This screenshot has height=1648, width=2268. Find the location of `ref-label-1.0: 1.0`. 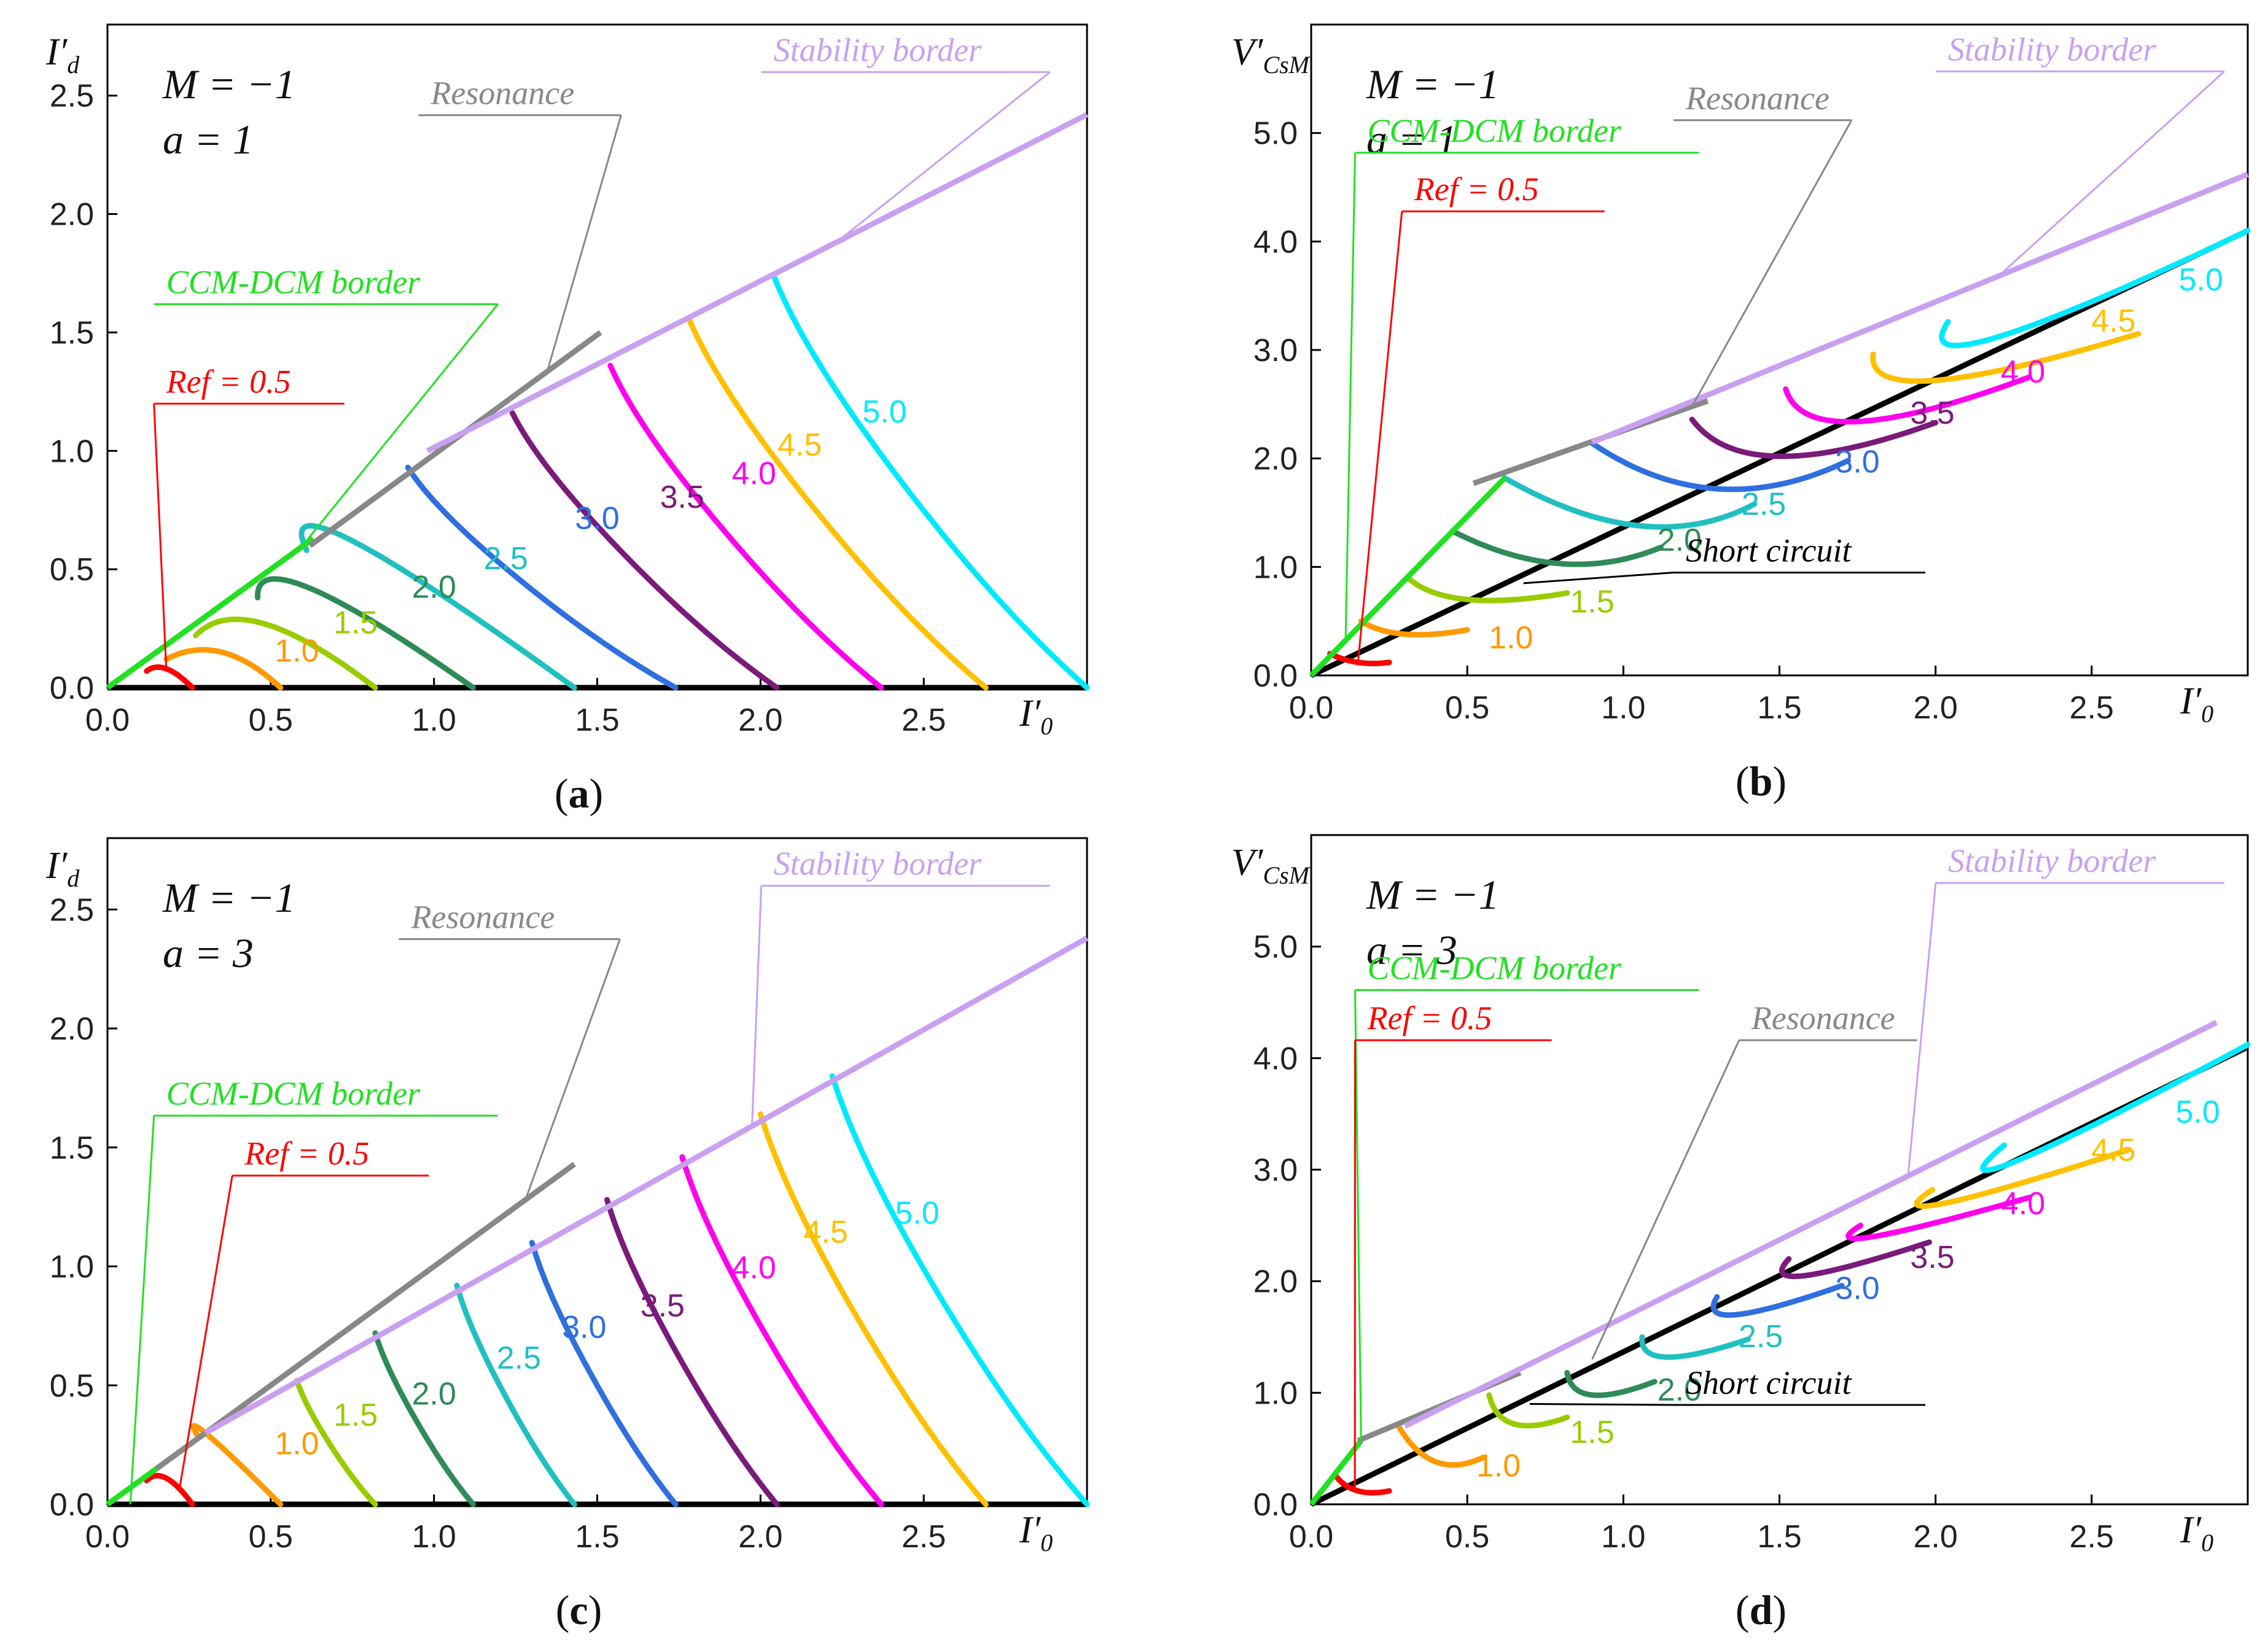

ref-label-1.0: 1.0 is located at coordinates (297, 651).